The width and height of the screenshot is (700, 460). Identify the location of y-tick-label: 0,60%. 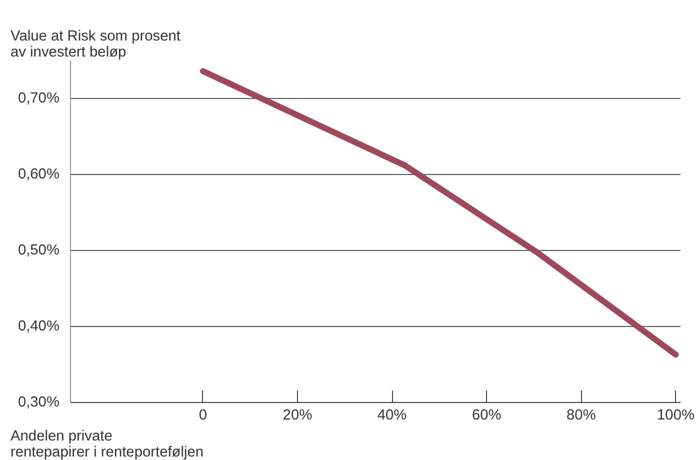
(39, 174).